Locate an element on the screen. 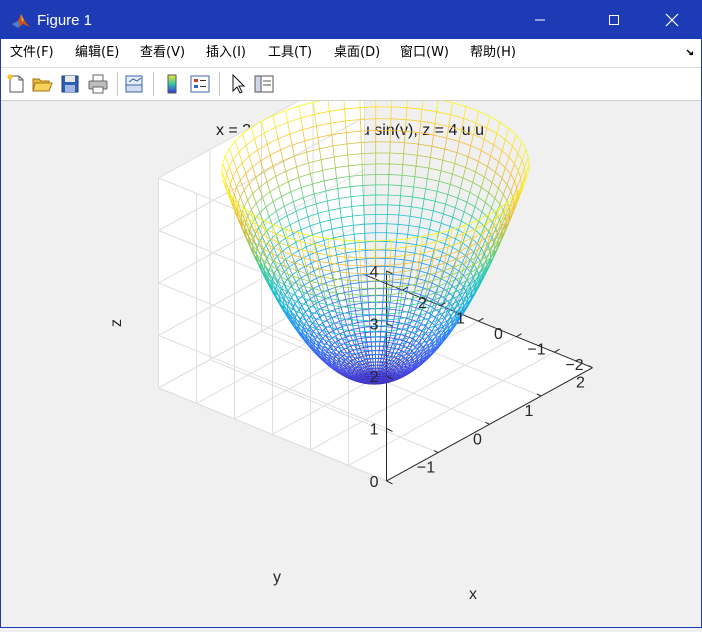 This screenshot has width=702, height=632. new-figure-icon is located at coordinates (16, 84).